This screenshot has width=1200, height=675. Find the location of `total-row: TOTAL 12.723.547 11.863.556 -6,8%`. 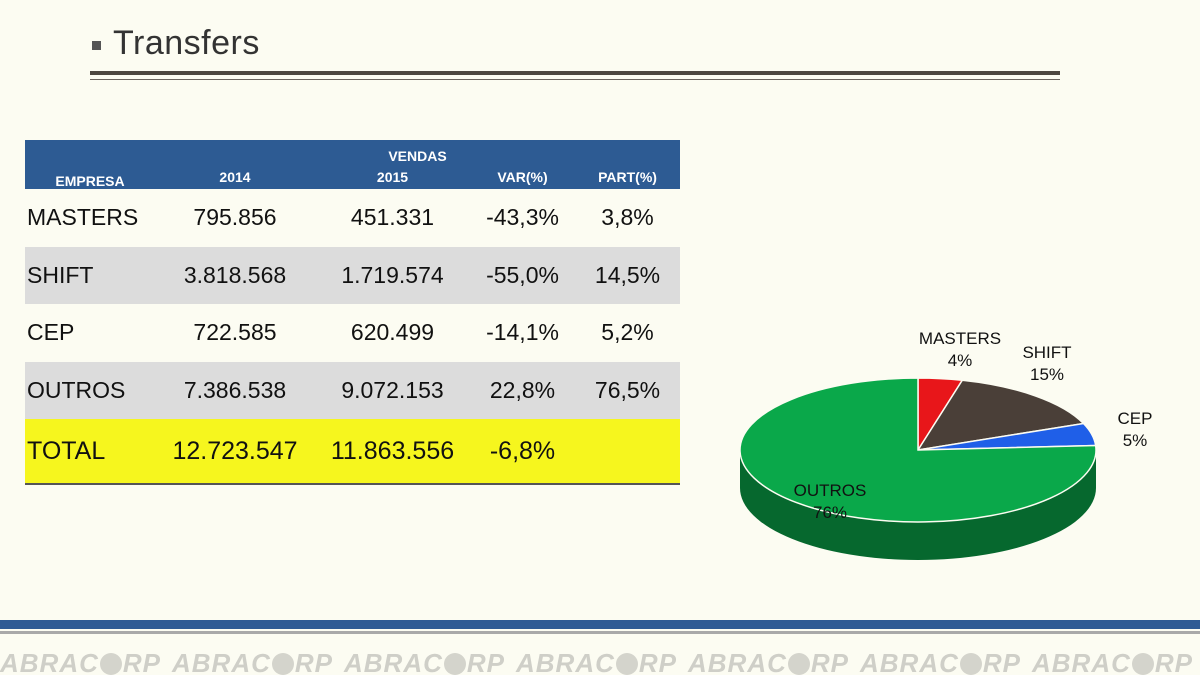

total-row: TOTAL 12.723.547 11.863.556 -6,8% is located at coordinates (353, 452).